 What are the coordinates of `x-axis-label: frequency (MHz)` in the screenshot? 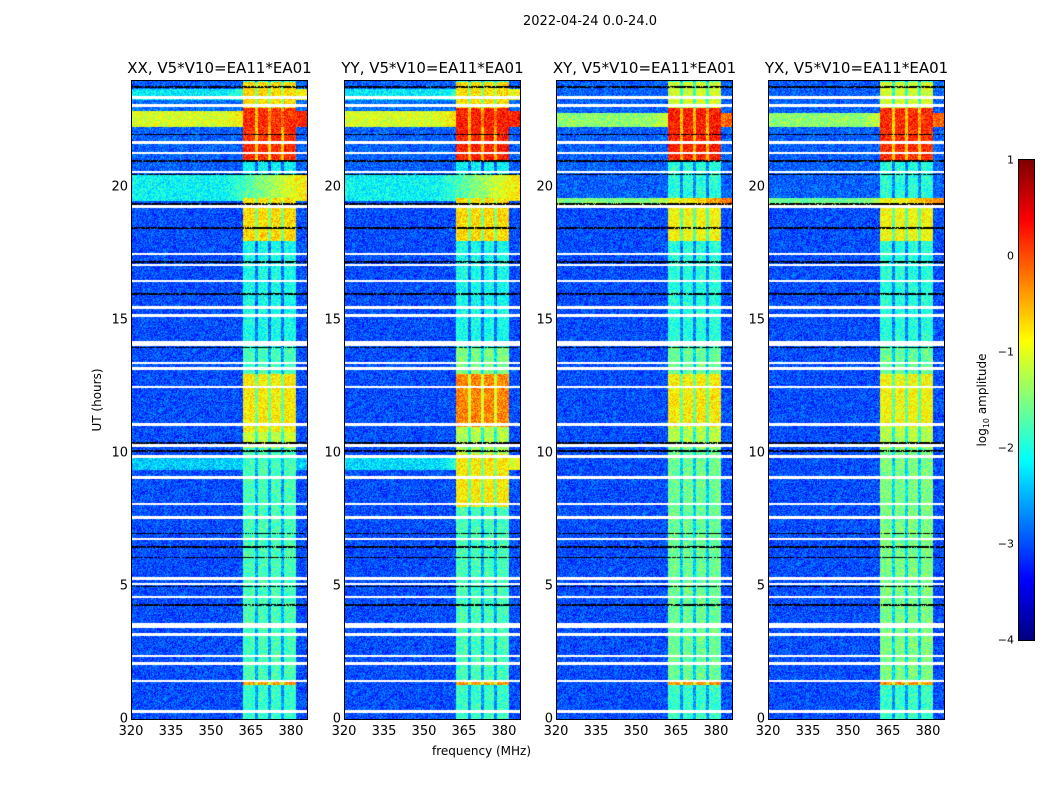 It's located at (482, 751).